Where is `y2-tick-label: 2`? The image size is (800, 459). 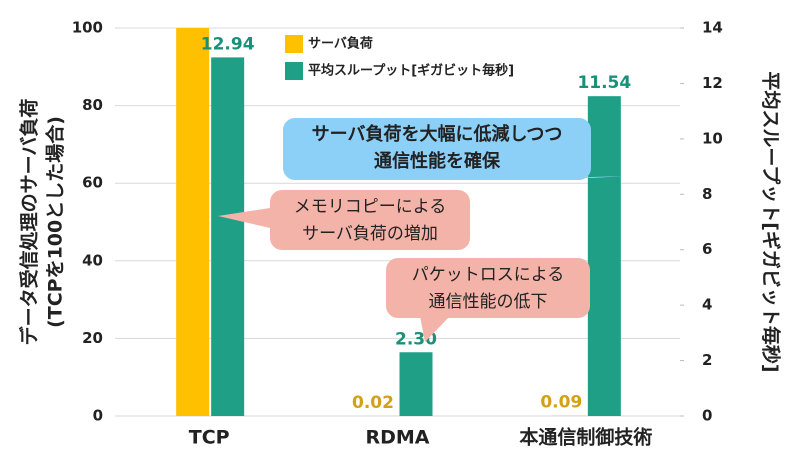
y2-tick-label: 2 is located at coordinates (707, 360).